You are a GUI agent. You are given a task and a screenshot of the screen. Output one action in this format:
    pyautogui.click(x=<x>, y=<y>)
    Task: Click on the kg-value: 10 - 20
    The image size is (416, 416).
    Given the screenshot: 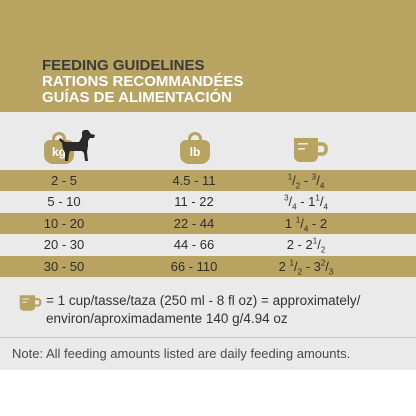 What is the action you would take?
    pyautogui.click(x=64, y=223)
    